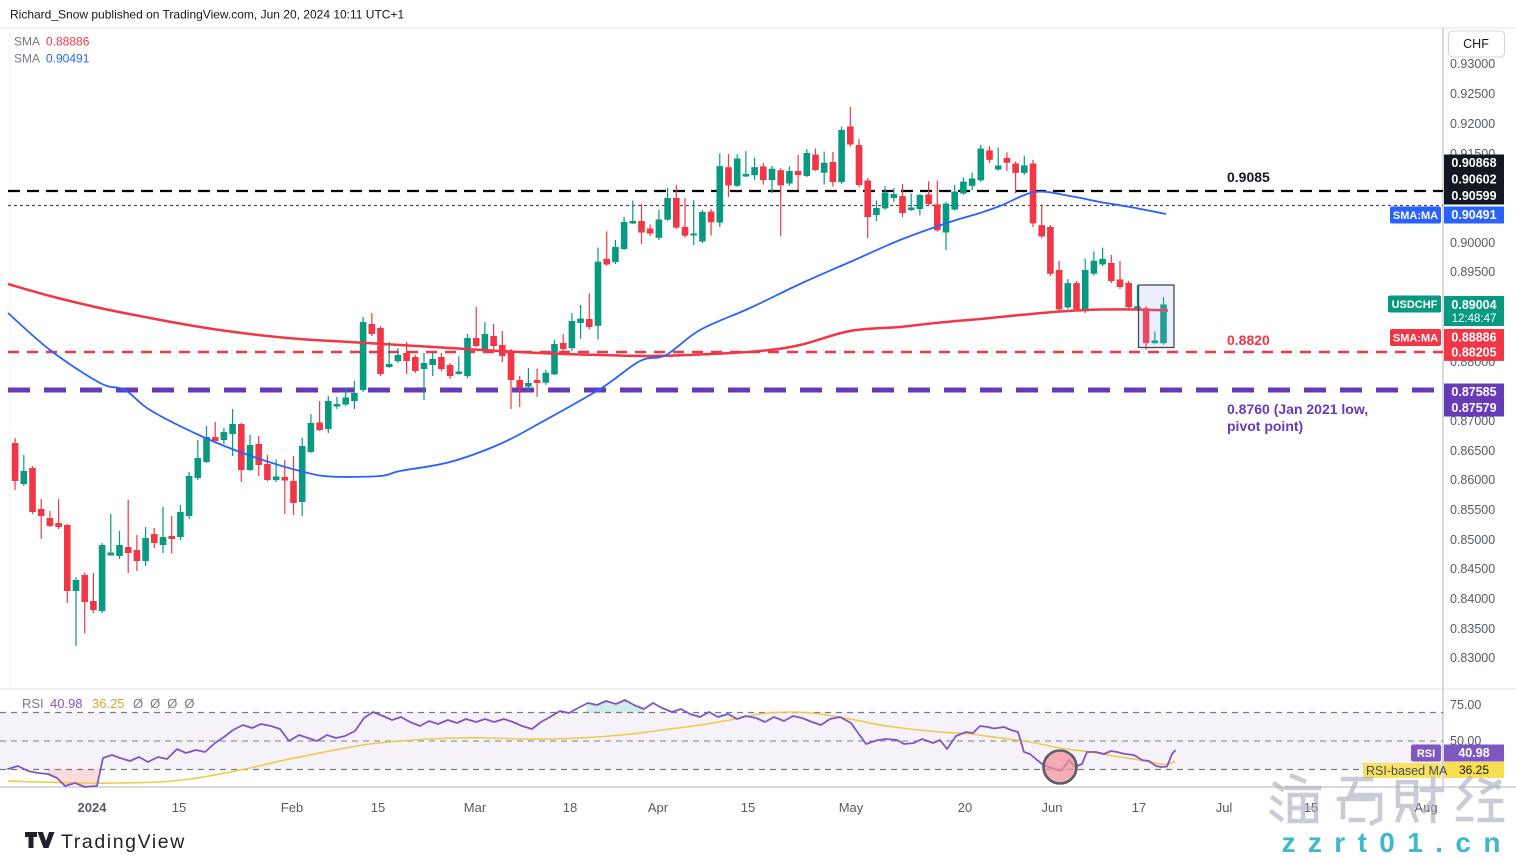  Describe the element at coordinates (1473, 196) in the screenshot. I see `svg-text: 0.90599` at that location.